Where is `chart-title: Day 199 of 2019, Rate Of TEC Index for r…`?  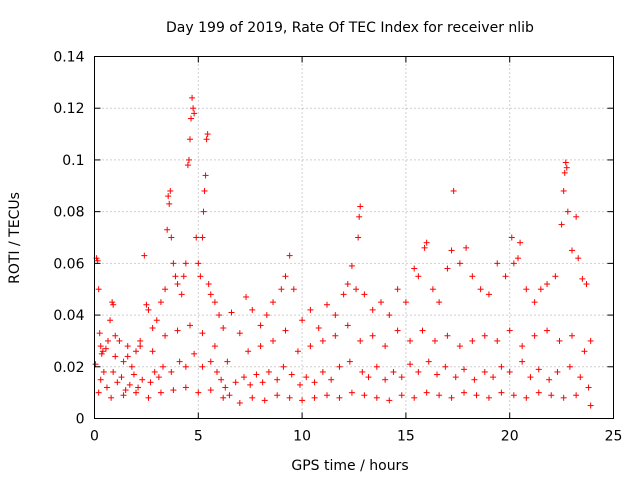 chart-title: Day 199 of 2019, Rate Of TEC Index for r… is located at coordinates (350, 28).